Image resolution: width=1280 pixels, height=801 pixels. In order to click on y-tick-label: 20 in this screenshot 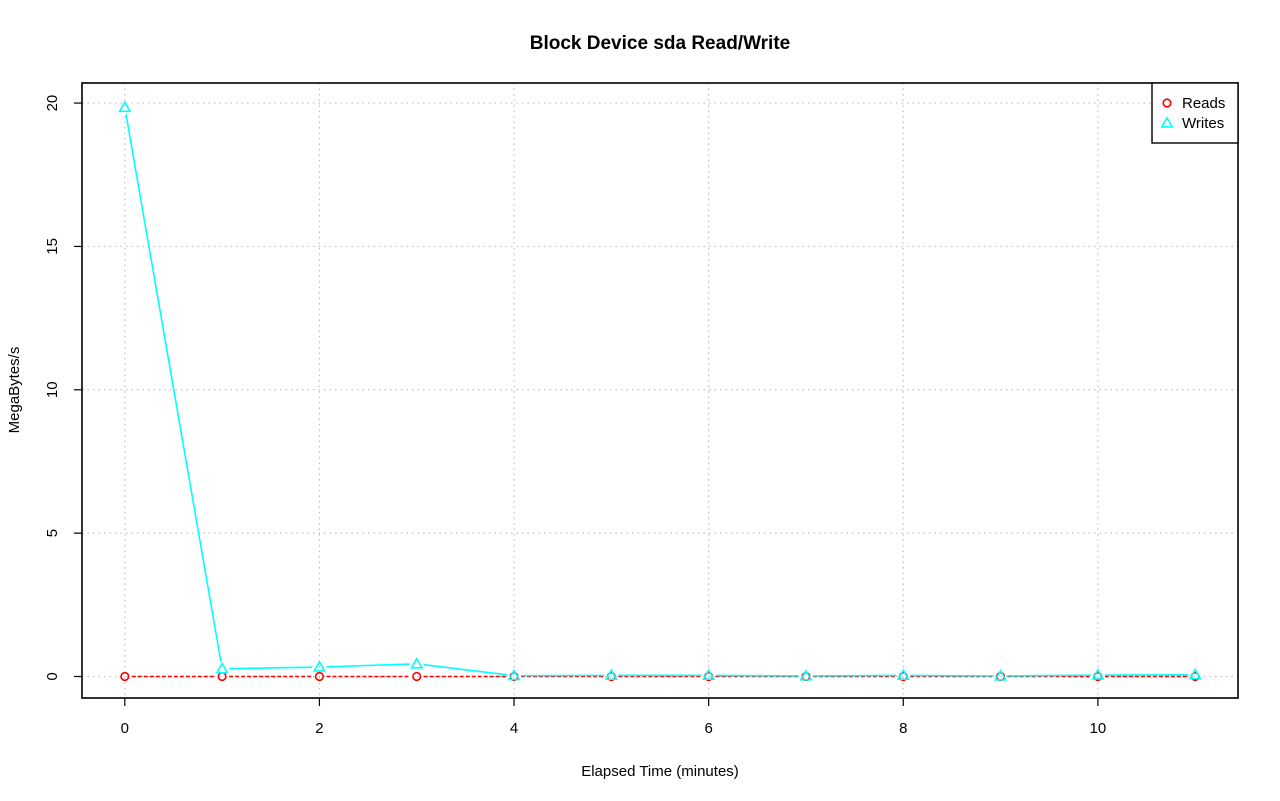, I will do `click(52, 103)`.